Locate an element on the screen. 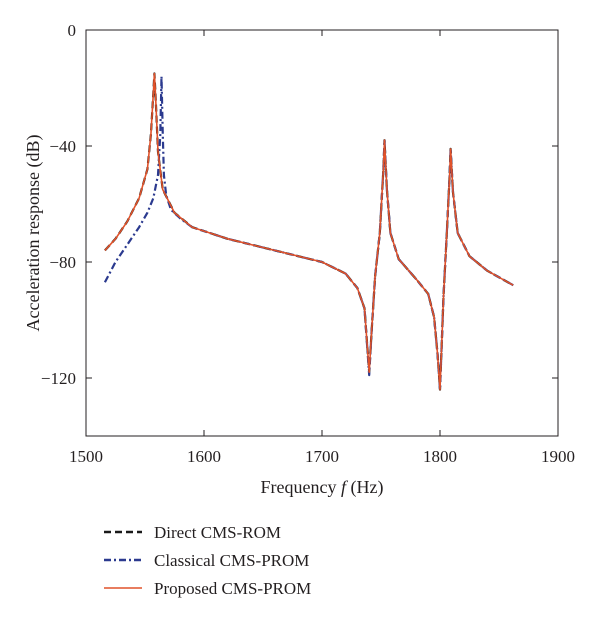  x-axis-label-prefix: Frequency is located at coordinates (301, 487).